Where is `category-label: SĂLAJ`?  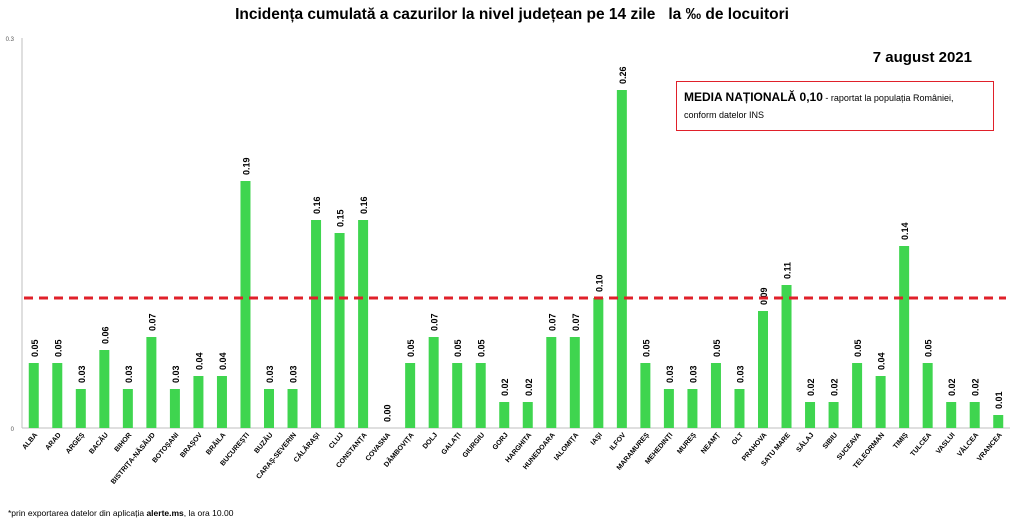 category-label: SĂLAJ is located at coordinates (805, 441).